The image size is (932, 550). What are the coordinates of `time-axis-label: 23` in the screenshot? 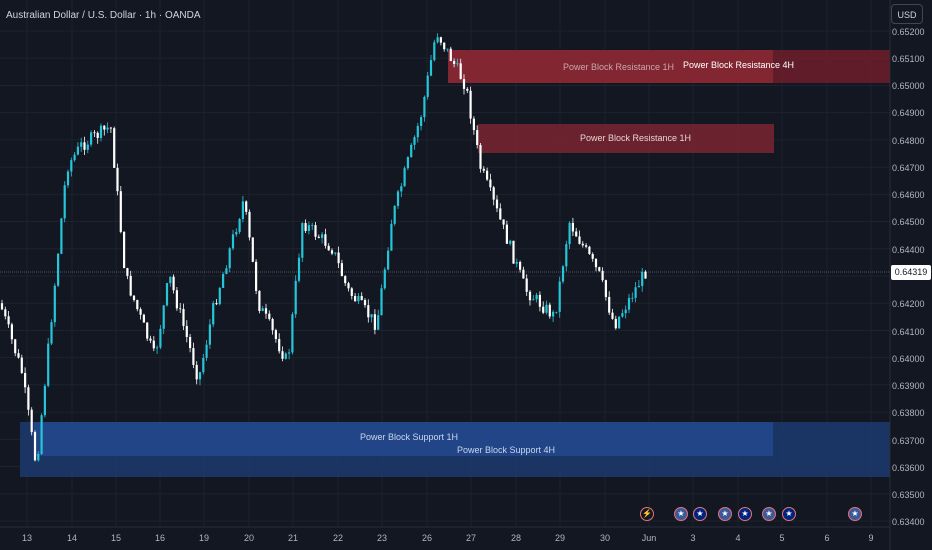 It's located at (382, 538).